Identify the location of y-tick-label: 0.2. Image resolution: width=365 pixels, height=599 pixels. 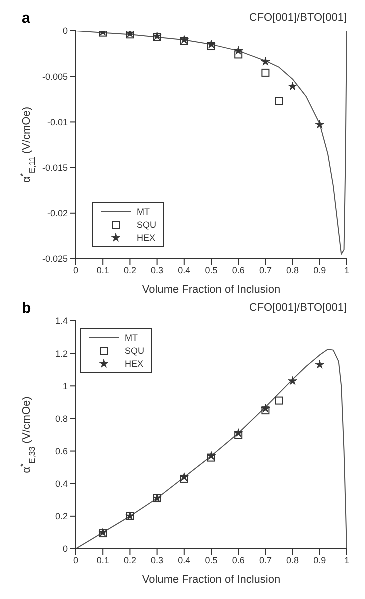
(61, 517).